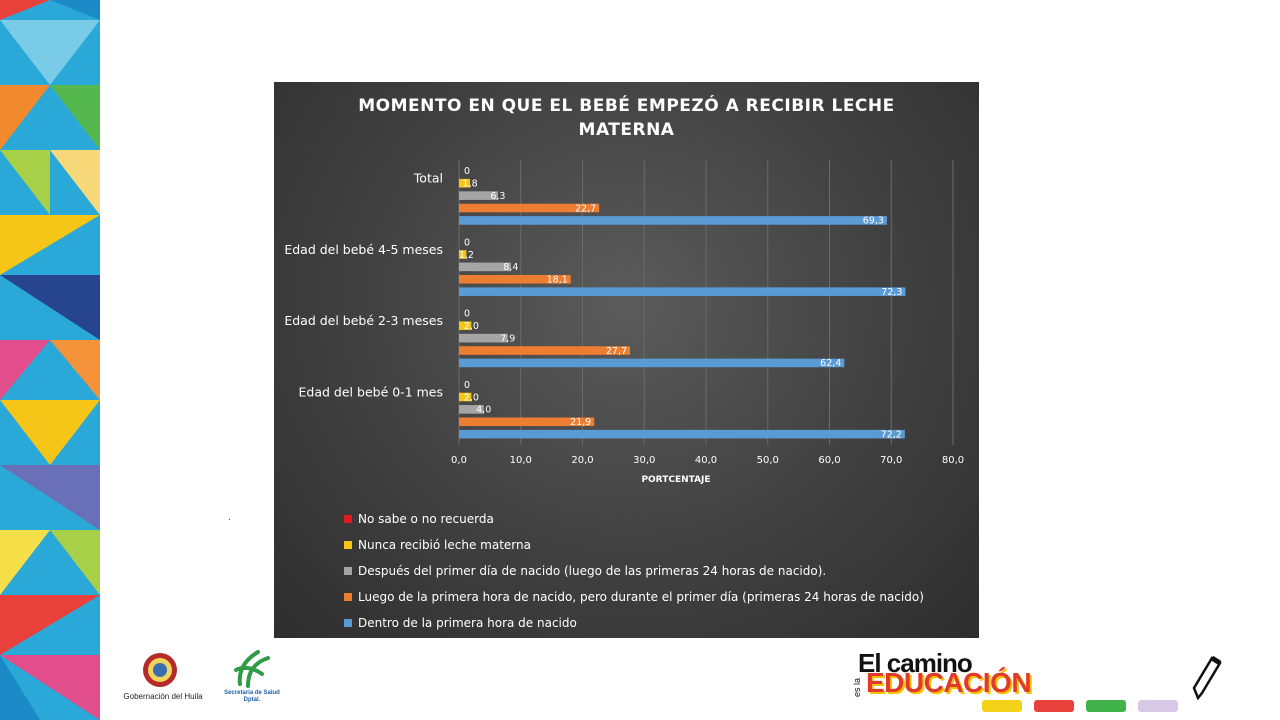 This screenshot has width=1280, height=720. I want to click on brand-logo: El camino es la EDUCACIÓN, so click(1042, 683).